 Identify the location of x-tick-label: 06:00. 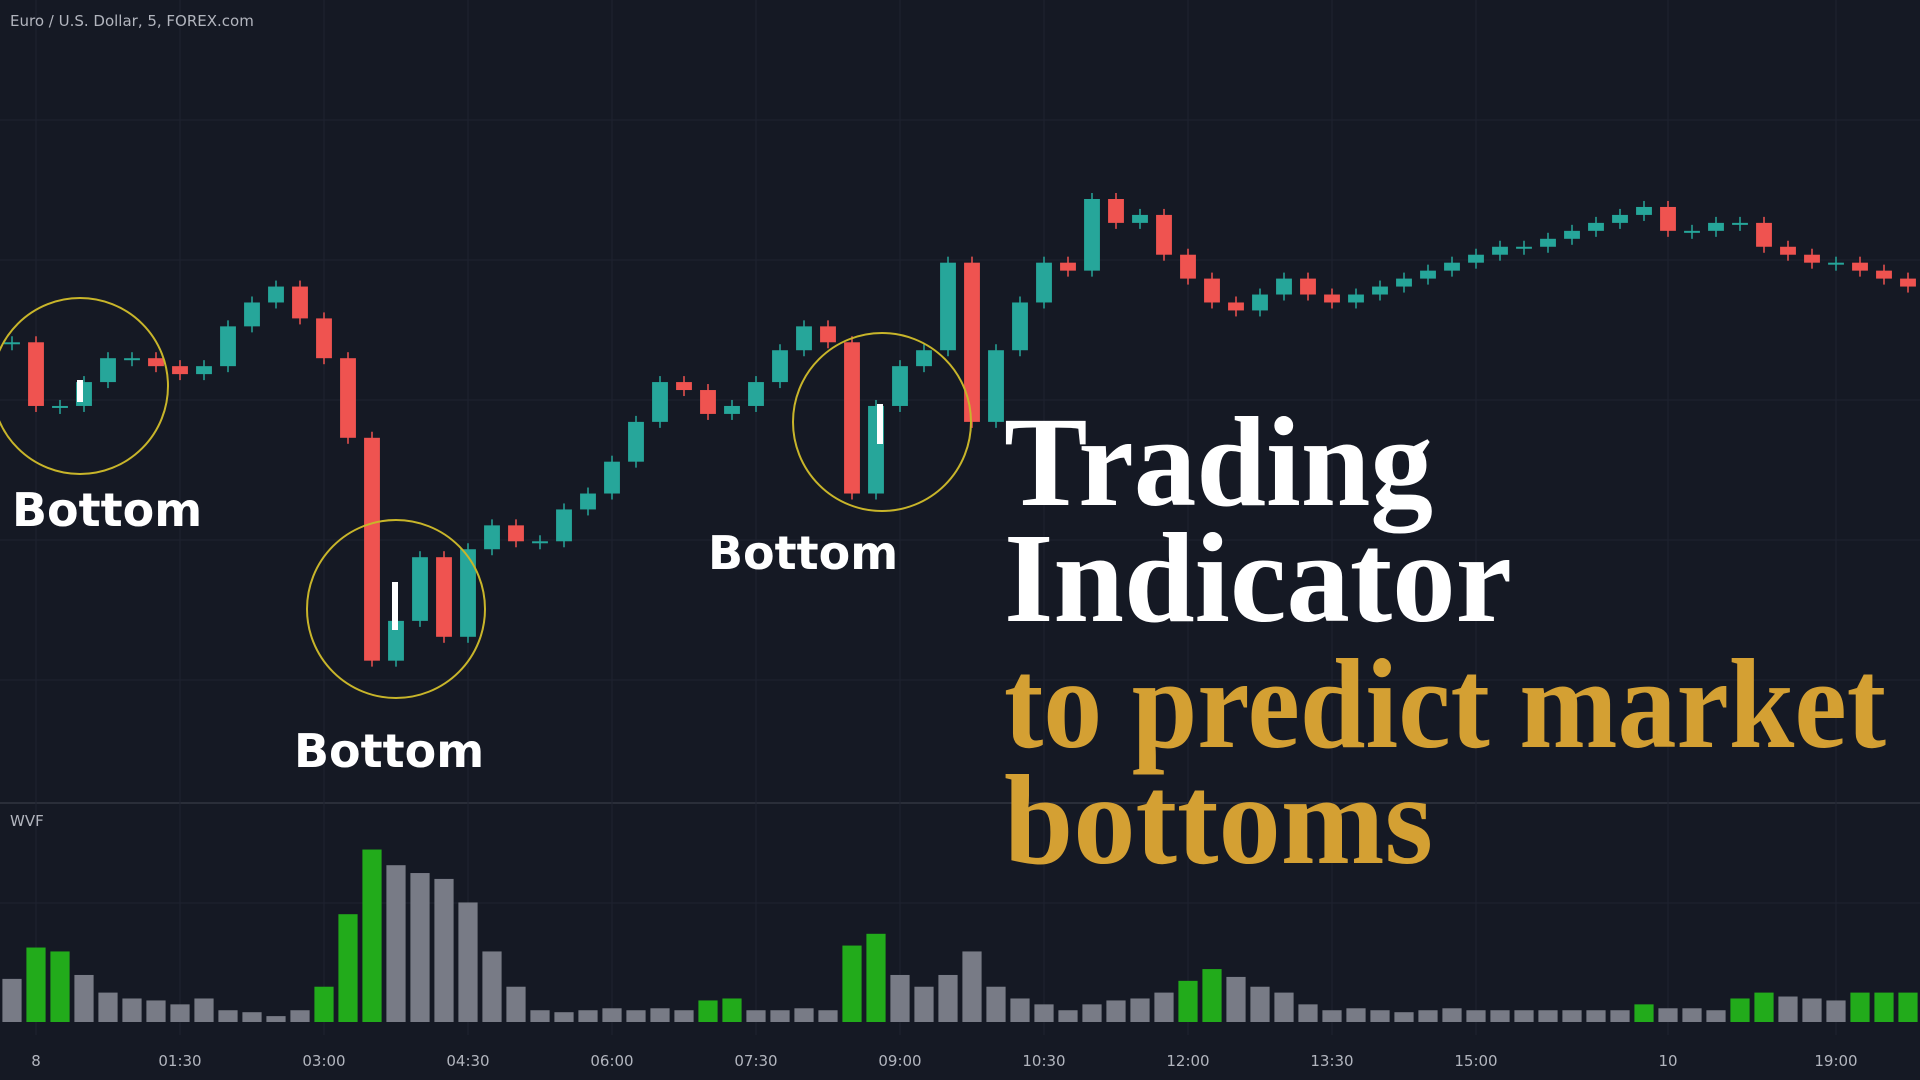
(611, 1061).